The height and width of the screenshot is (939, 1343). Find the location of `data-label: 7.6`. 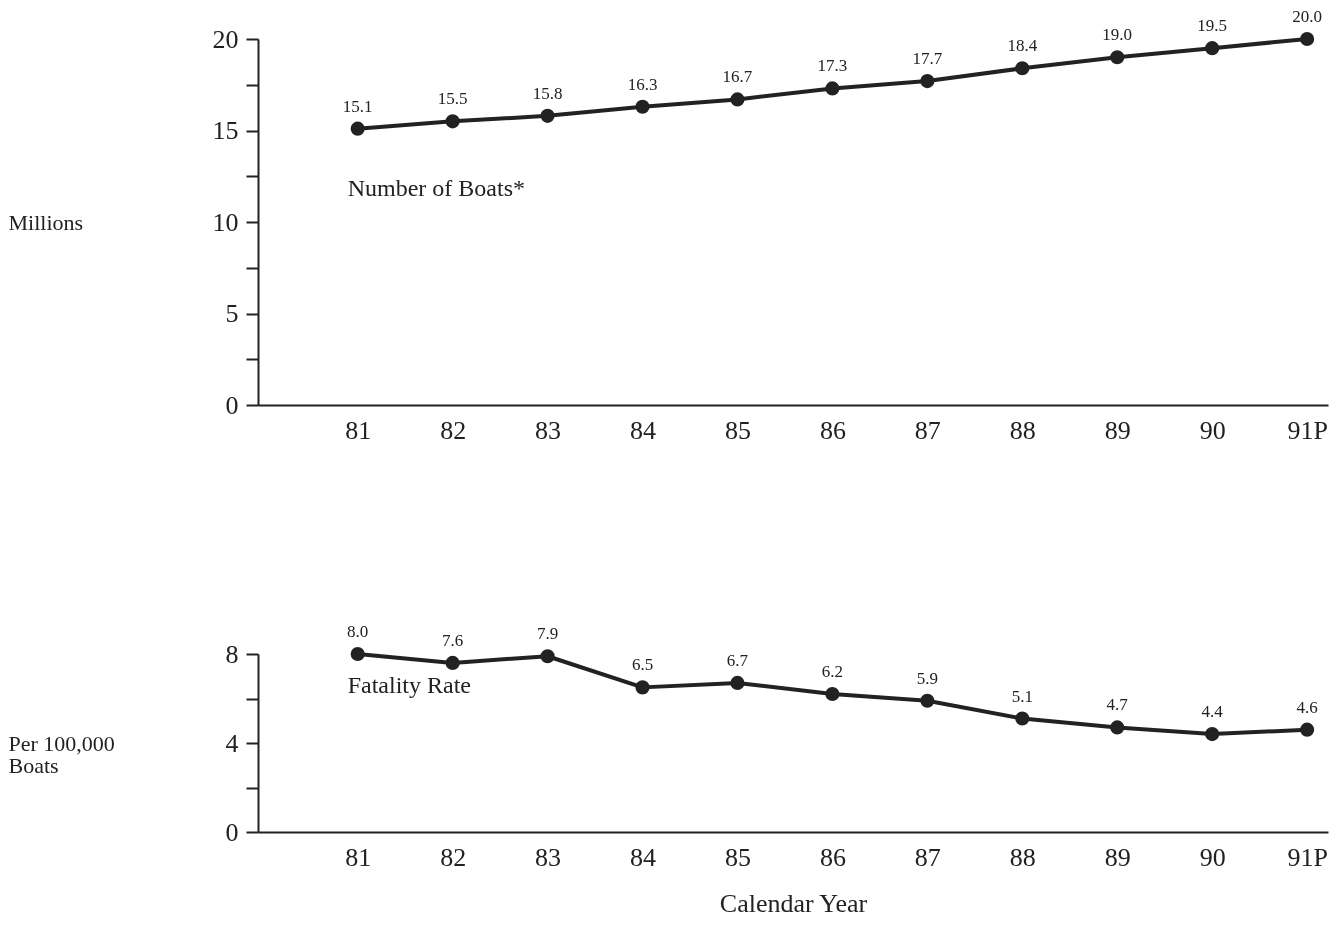

data-label: 7.6 is located at coordinates (453, 640).